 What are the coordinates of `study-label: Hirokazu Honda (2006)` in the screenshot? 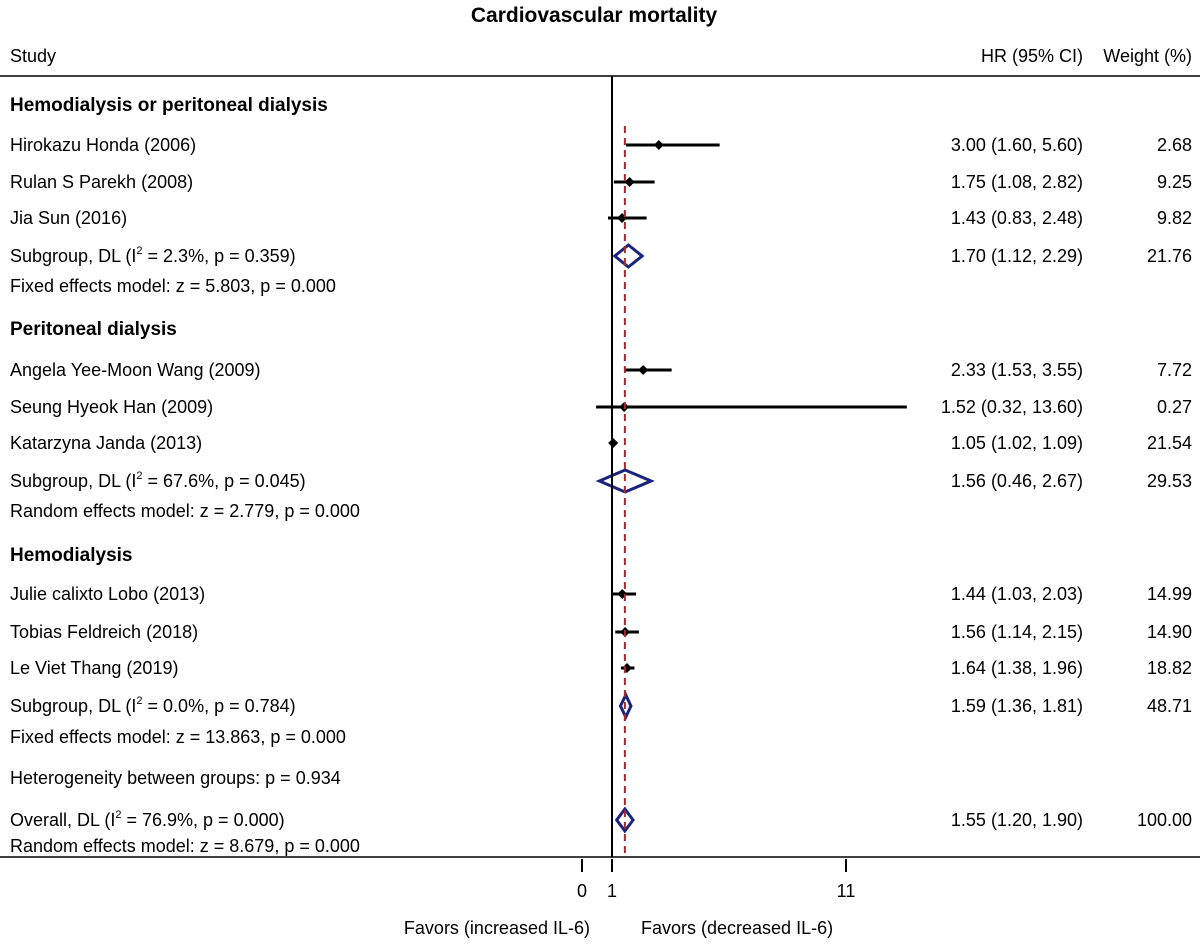 It's located at (103, 145).